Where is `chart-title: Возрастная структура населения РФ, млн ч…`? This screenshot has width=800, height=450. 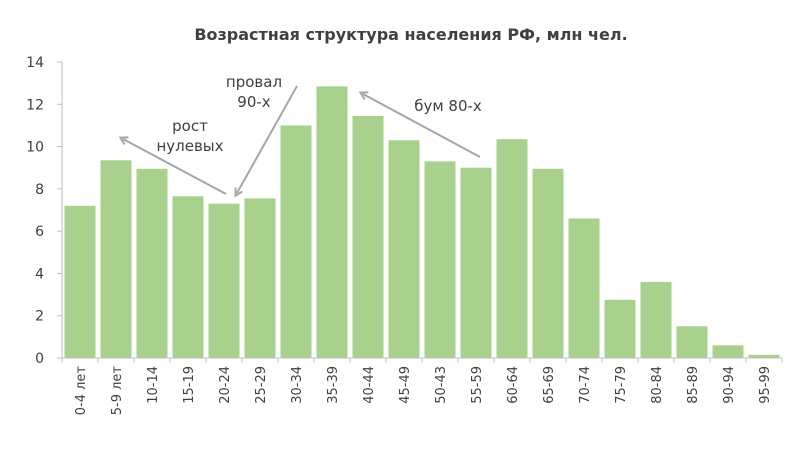 chart-title: Возрастная структура населения РФ, млн ч… is located at coordinates (410, 34).